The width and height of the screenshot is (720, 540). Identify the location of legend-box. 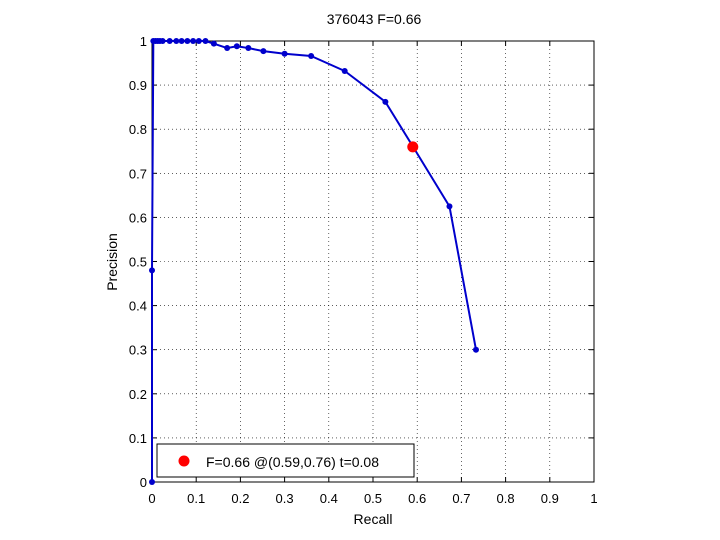
(285, 460).